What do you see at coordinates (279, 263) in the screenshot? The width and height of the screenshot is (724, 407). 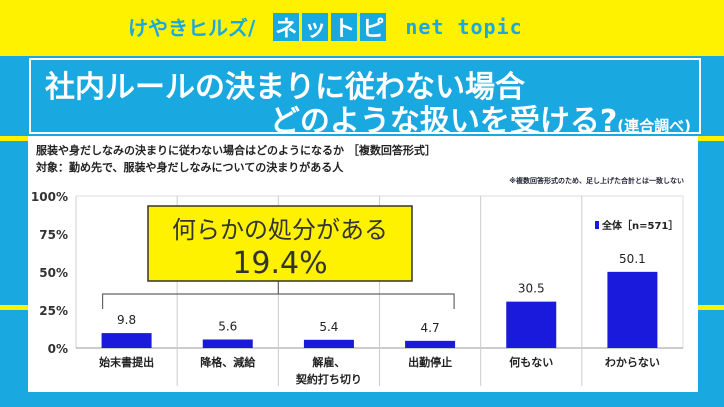 I see `annotation-line2: 19.4%` at bounding box center [279, 263].